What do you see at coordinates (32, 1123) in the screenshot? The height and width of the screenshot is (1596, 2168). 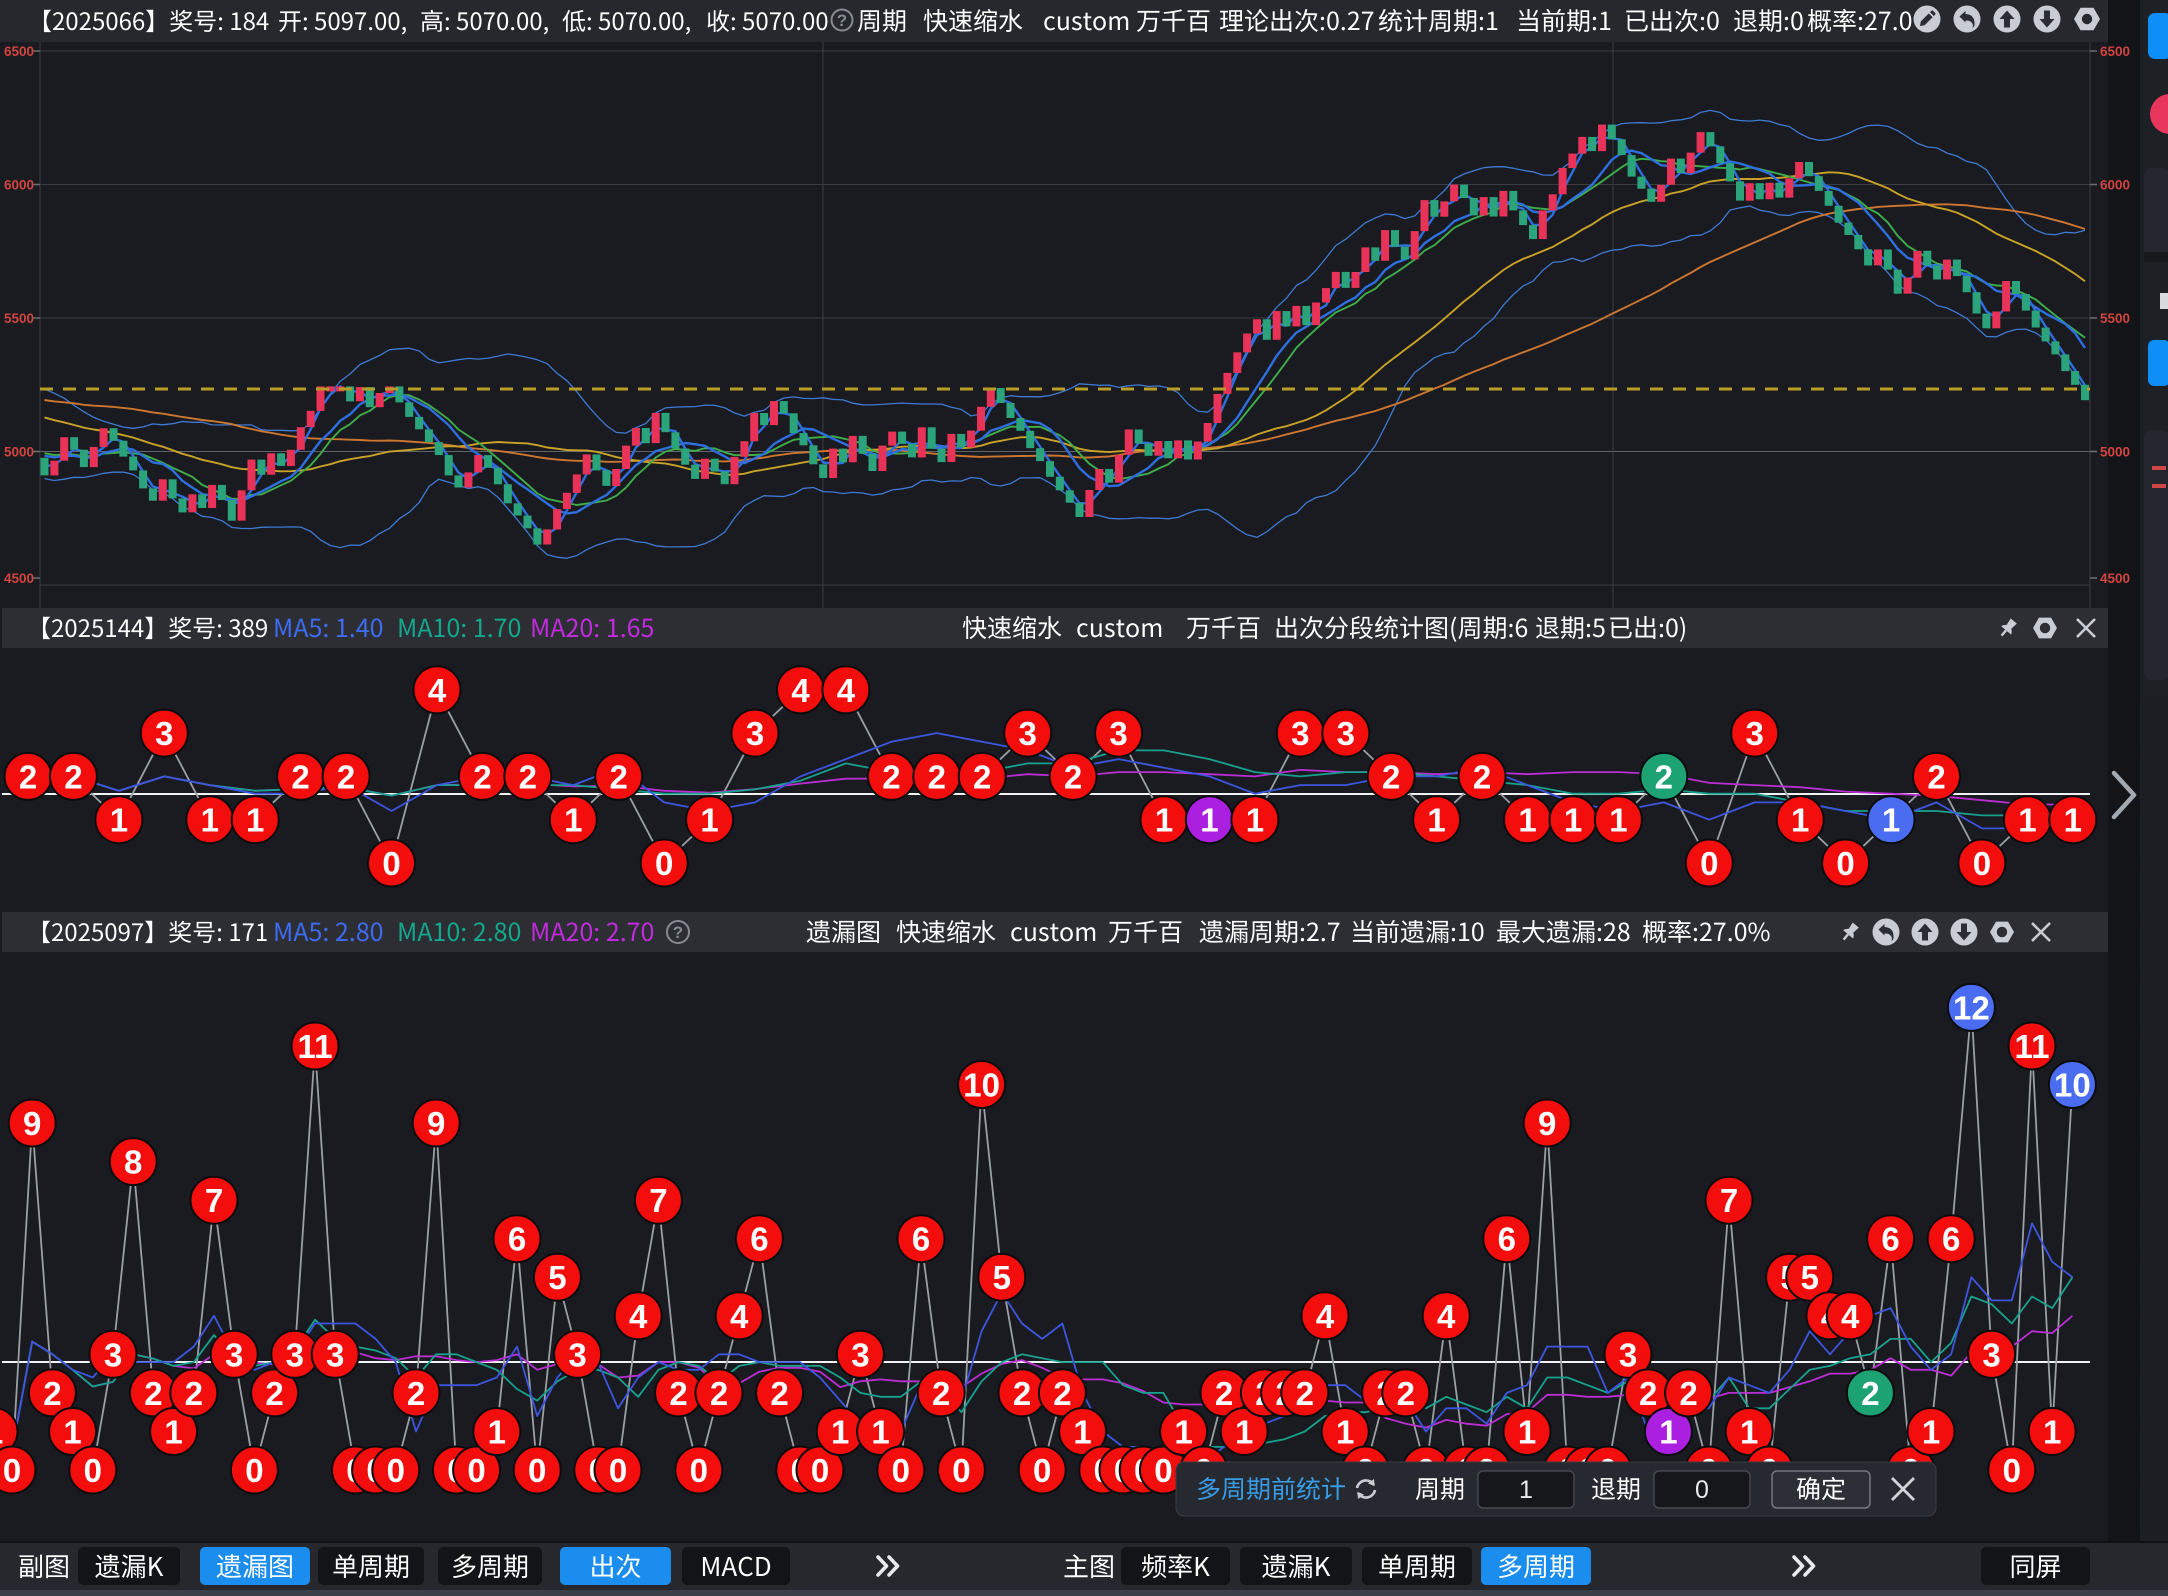 I see `svg-text: 9` at bounding box center [32, 1123].